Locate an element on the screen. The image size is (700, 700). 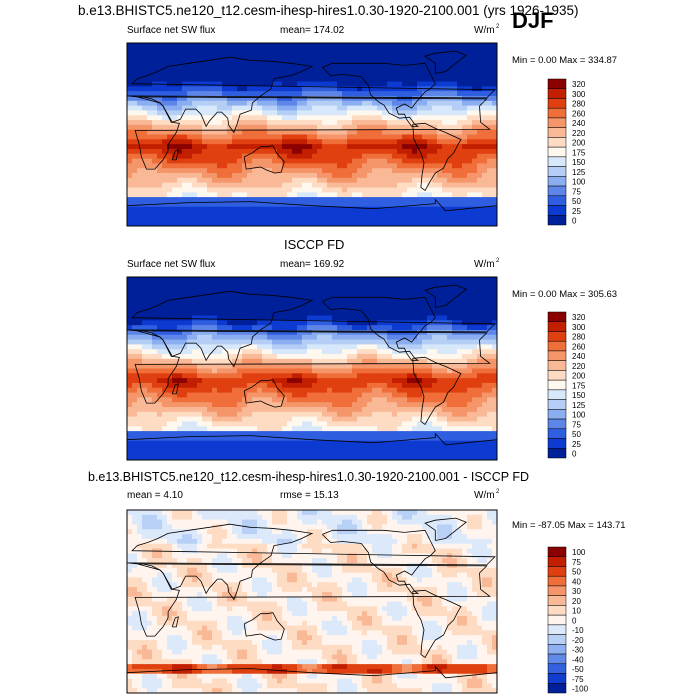
colorbar-tick-label: -30 is located at coordinates (578, 650).